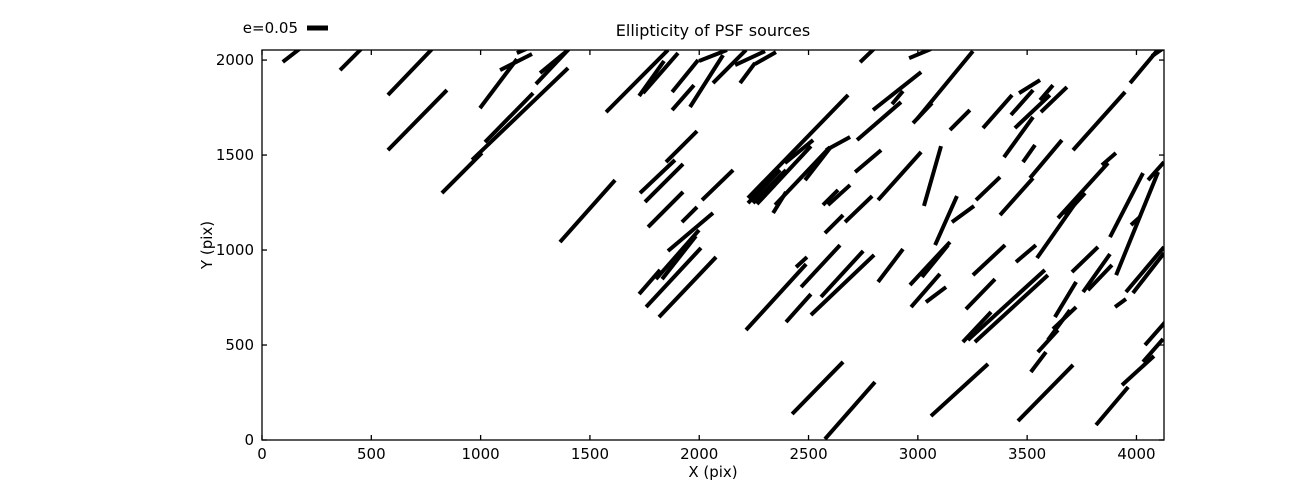 This screenshot has height=490, width=1300. Describe the element at coordinates (235, 250) in the screenshot. I see `y-tick-label: 1000` at that location.